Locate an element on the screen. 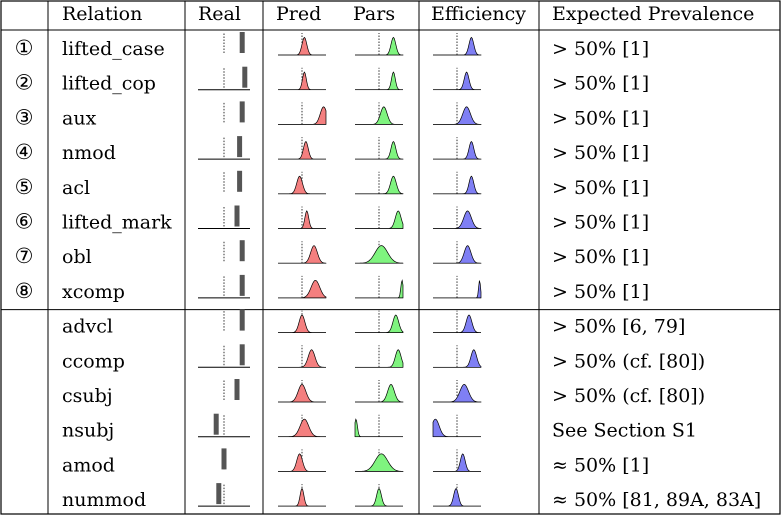  row-number: ③ is located at coordinates (24, 117).